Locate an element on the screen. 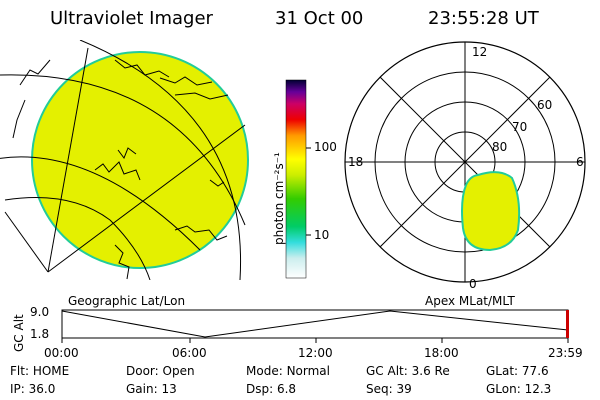 The width and height of the screenshot is (600, 400). colorbar-tick-10: 10 is located at coordinates (322, 235).